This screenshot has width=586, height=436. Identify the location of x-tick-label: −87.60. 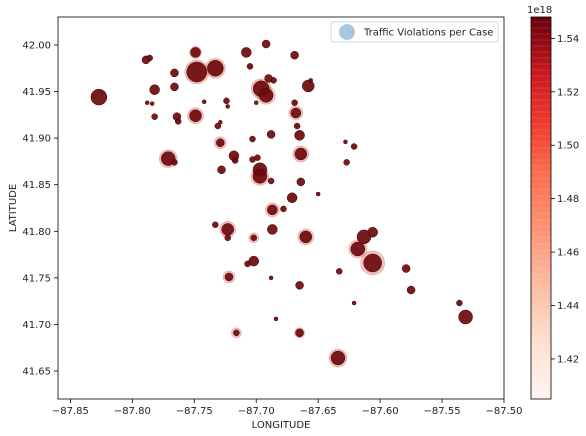
(380, 411).